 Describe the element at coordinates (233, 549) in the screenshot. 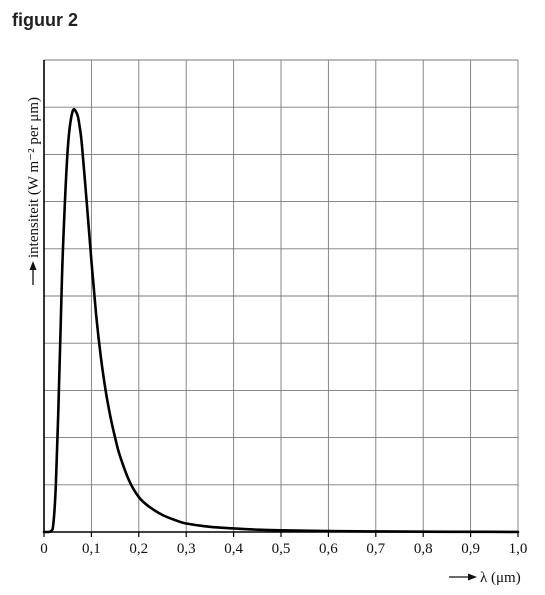

I see `x-tick-label: 0,4` at that location.